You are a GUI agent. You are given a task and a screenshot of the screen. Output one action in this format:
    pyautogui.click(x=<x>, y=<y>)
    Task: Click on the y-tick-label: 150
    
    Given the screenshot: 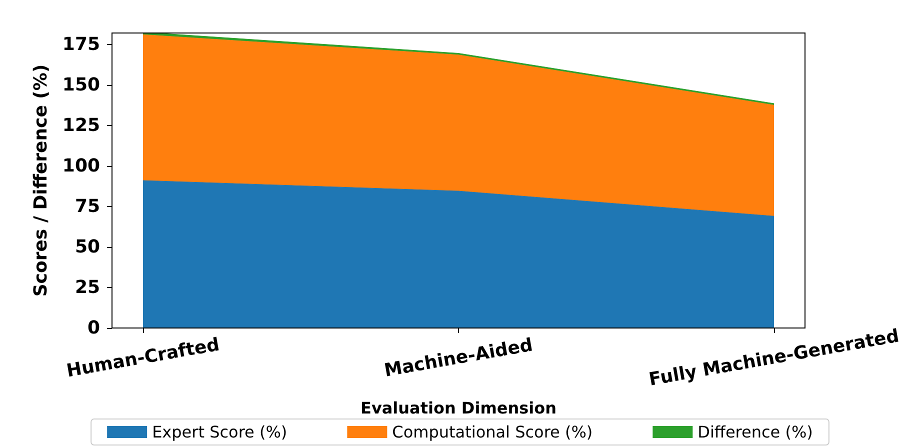 What is the action you would take?
    pyautogui.click(x=81, y=85)
    